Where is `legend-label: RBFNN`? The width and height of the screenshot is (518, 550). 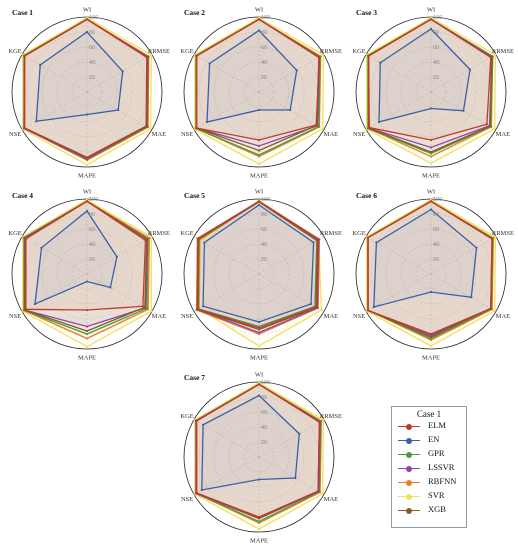
legend-label: RBFNN is located at coordinates (442, 481).